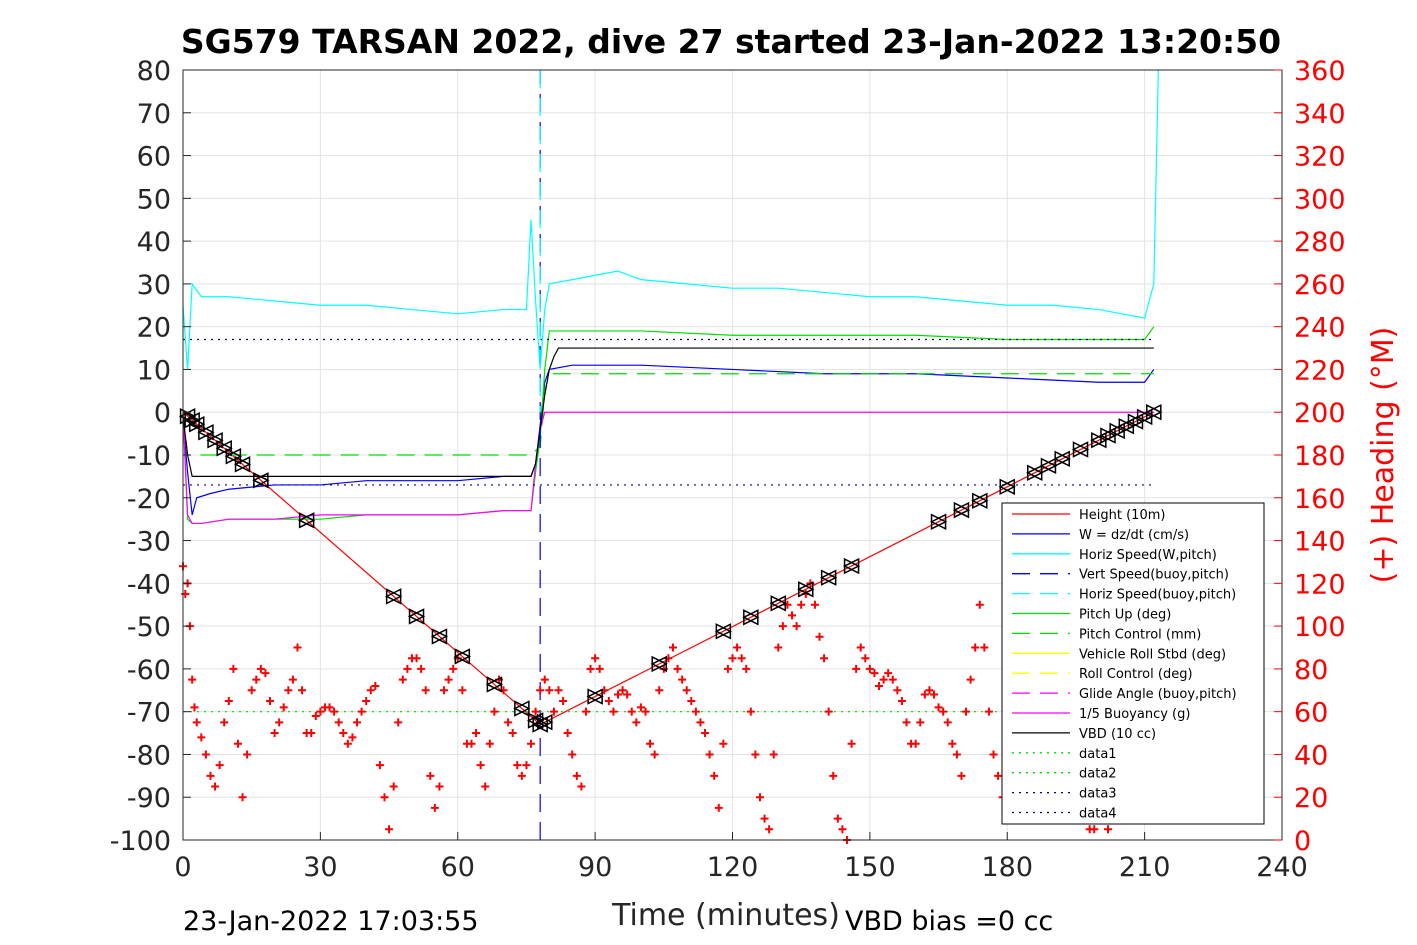  What do you see at coordinates (149, 499) in the screenshot?
I see `y-tick-label: -20` at bounding box center [149, 499].